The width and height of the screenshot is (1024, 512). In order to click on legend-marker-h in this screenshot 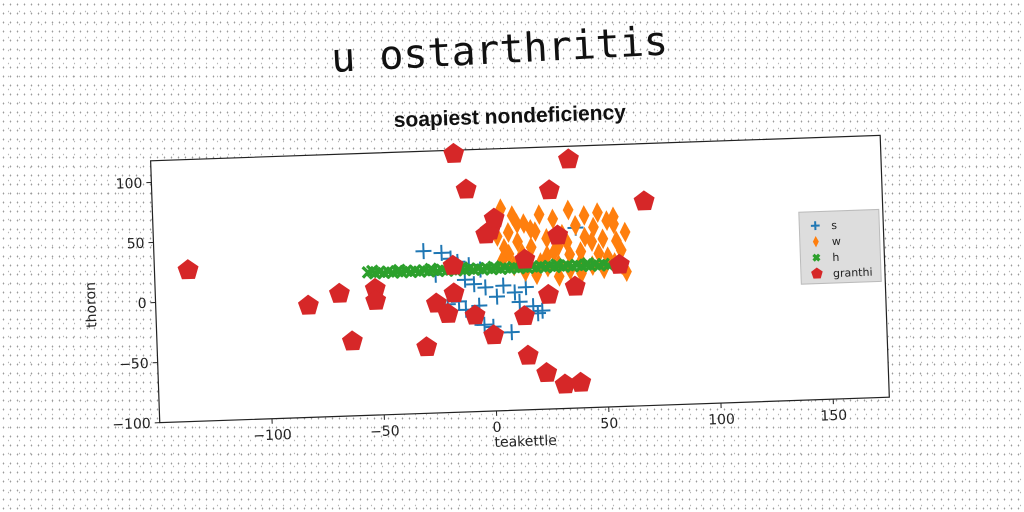, I will do `click(816, 257)`.